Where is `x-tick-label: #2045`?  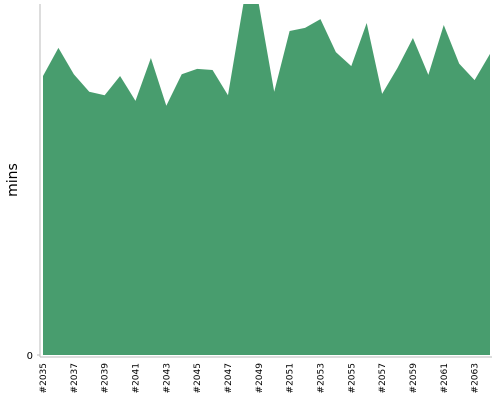 x-tick-label: #2045 is located at coordinates (198, 378).